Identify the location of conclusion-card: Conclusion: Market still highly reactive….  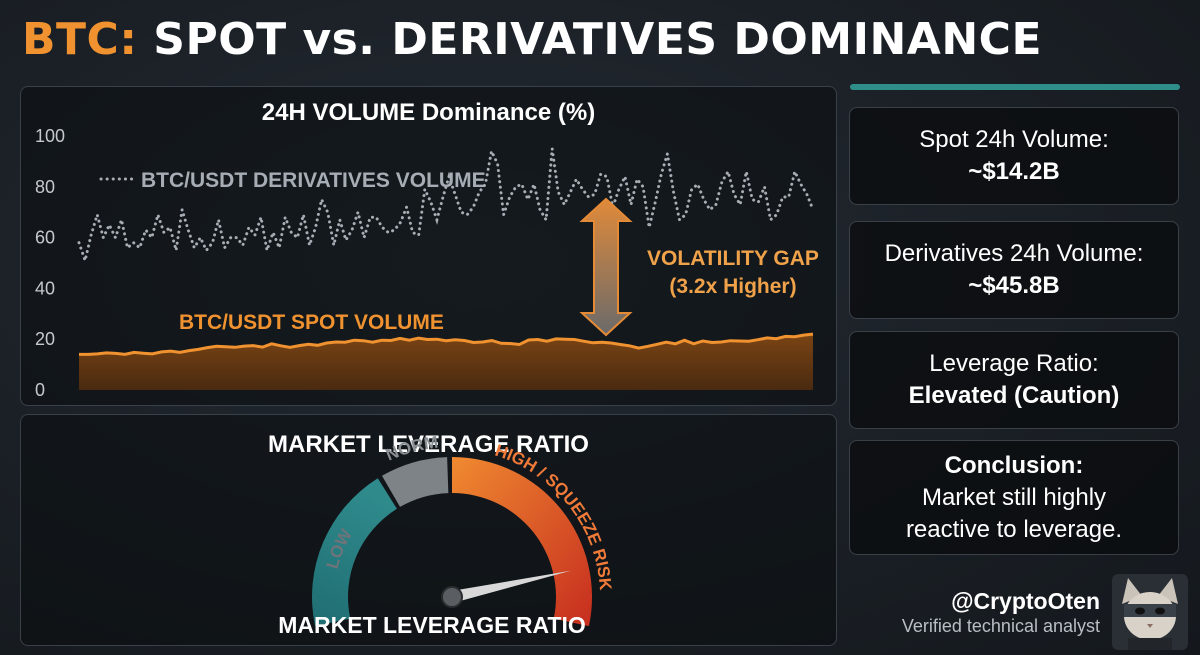
(1014, 497).